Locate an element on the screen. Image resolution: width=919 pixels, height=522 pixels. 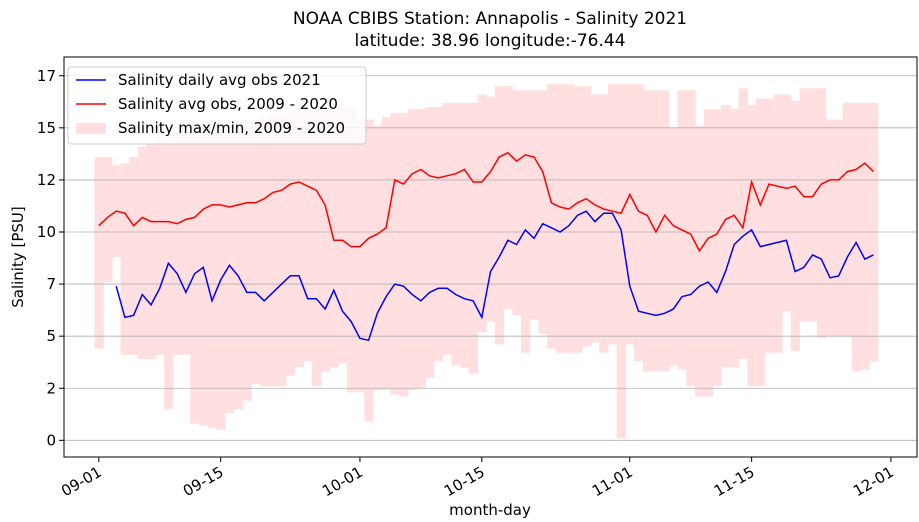
y-axis-label: Salinity [PSU] is located at coordinates (18, 257).